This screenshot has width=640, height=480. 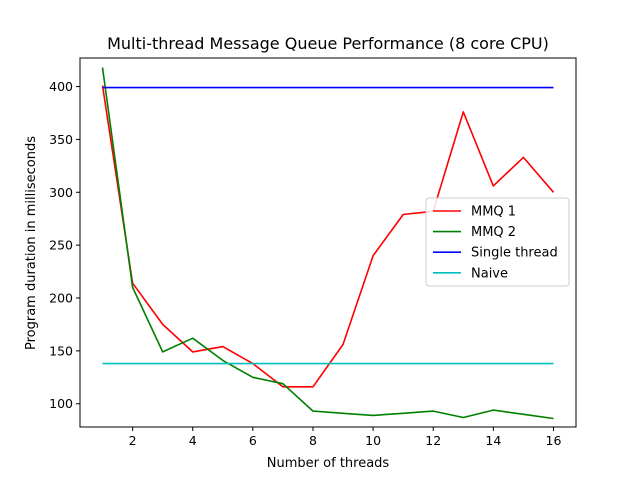 I want to click on legend-box, so click(x=497, y=242).